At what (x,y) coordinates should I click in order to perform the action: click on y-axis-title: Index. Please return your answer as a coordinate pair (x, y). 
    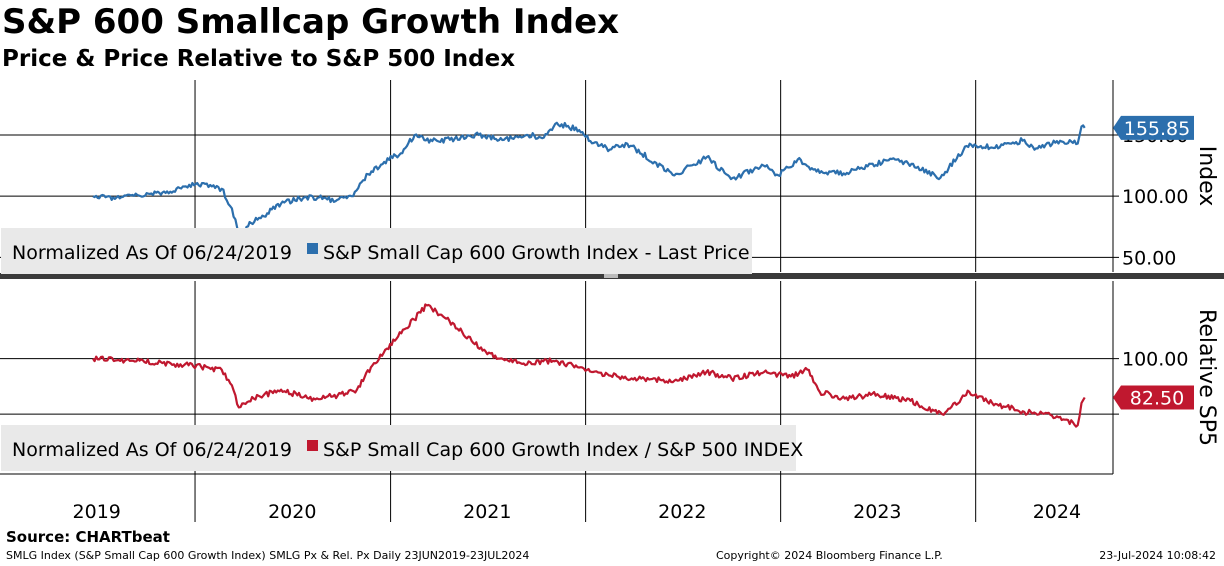
    Looking at the image, I should click on (1206, 176).